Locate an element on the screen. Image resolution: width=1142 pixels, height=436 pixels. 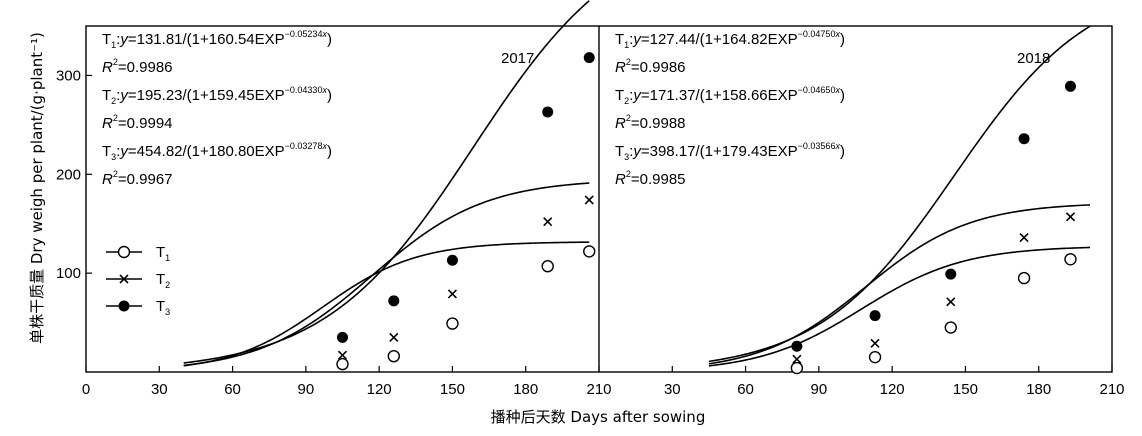
equation: T3:y=398.17/(1+179.43EXP−0.03566x) is located at coordinates (730, 151).